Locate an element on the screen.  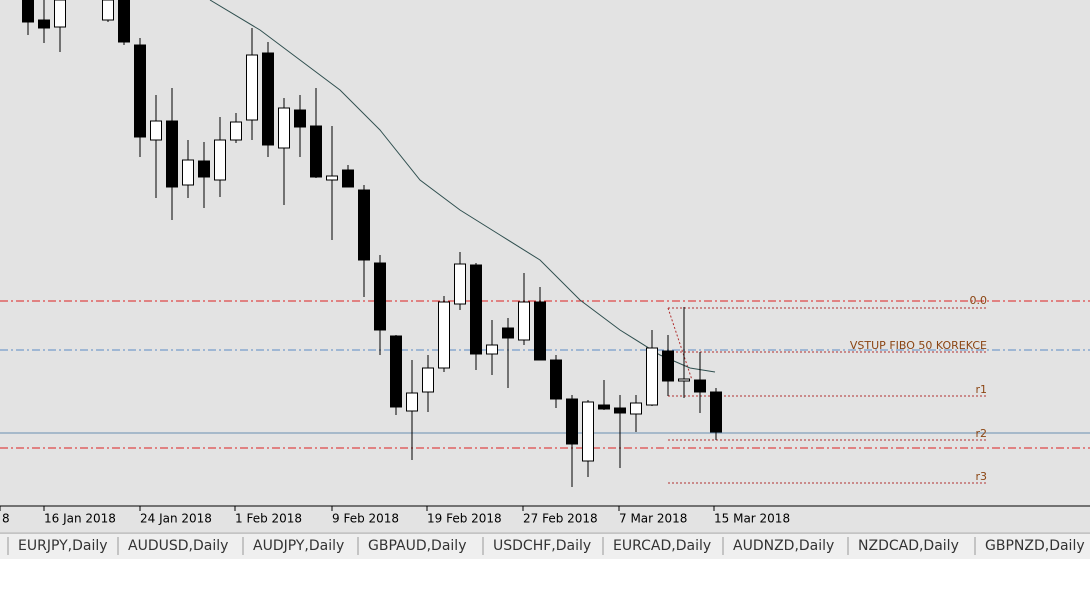
tab: AUDUSD,Daily is located at coordinates (178, 546).